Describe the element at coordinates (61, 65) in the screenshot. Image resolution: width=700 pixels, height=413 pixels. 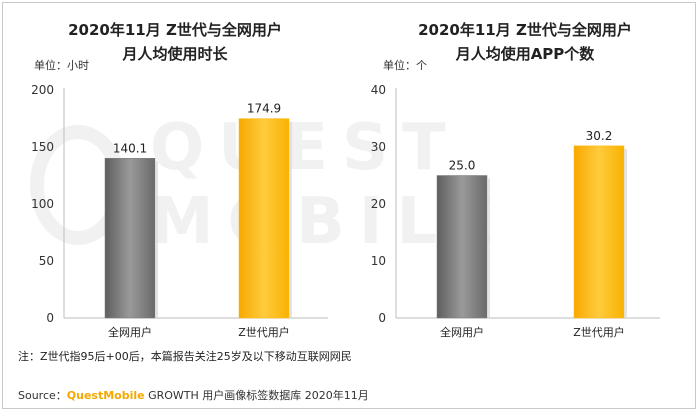
I see `chart1-unit-label: 单位：小时` at that location.